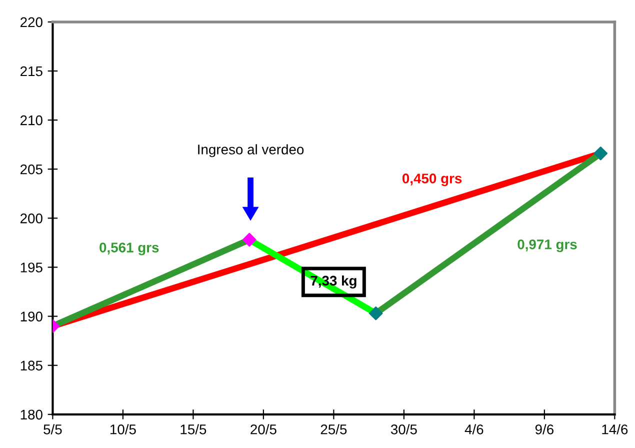 The image size is (635, 448). I want to click on y-tick-label: 180, so click(31, 415).